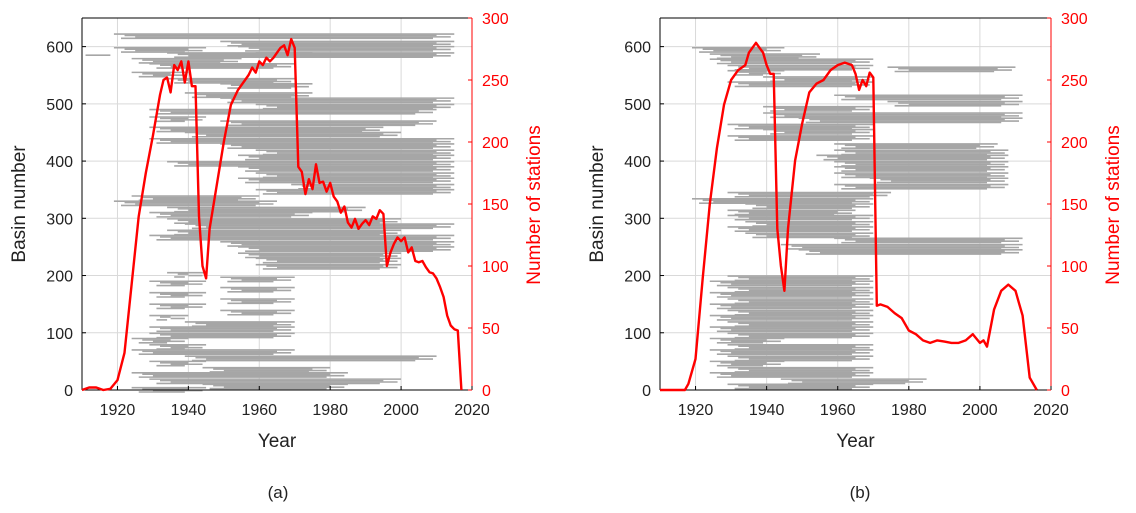 Image resolution: width=1136 pixels, height=513 pixels. I want to click on panel-b-x-axis-label: Year, so click(855, 441).